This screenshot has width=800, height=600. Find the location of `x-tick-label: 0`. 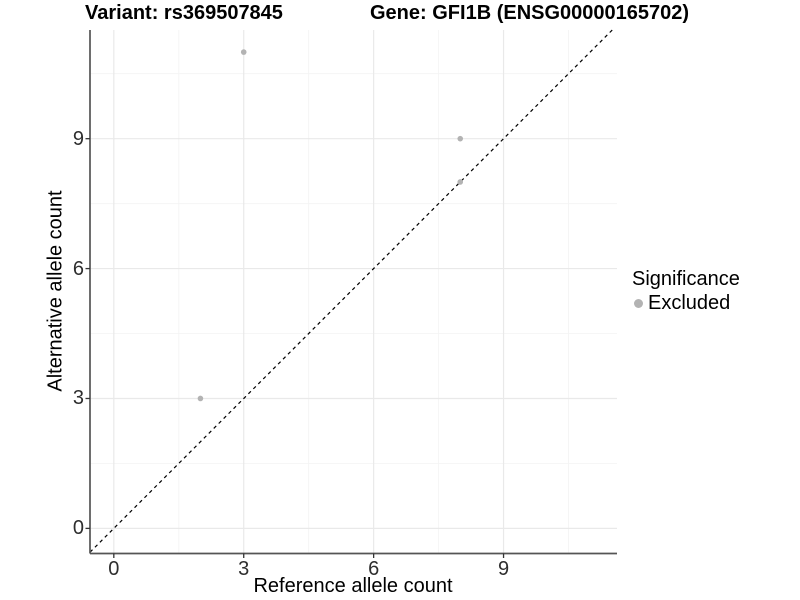

x-tick-label: 0 is located at coordinates (114, 569).